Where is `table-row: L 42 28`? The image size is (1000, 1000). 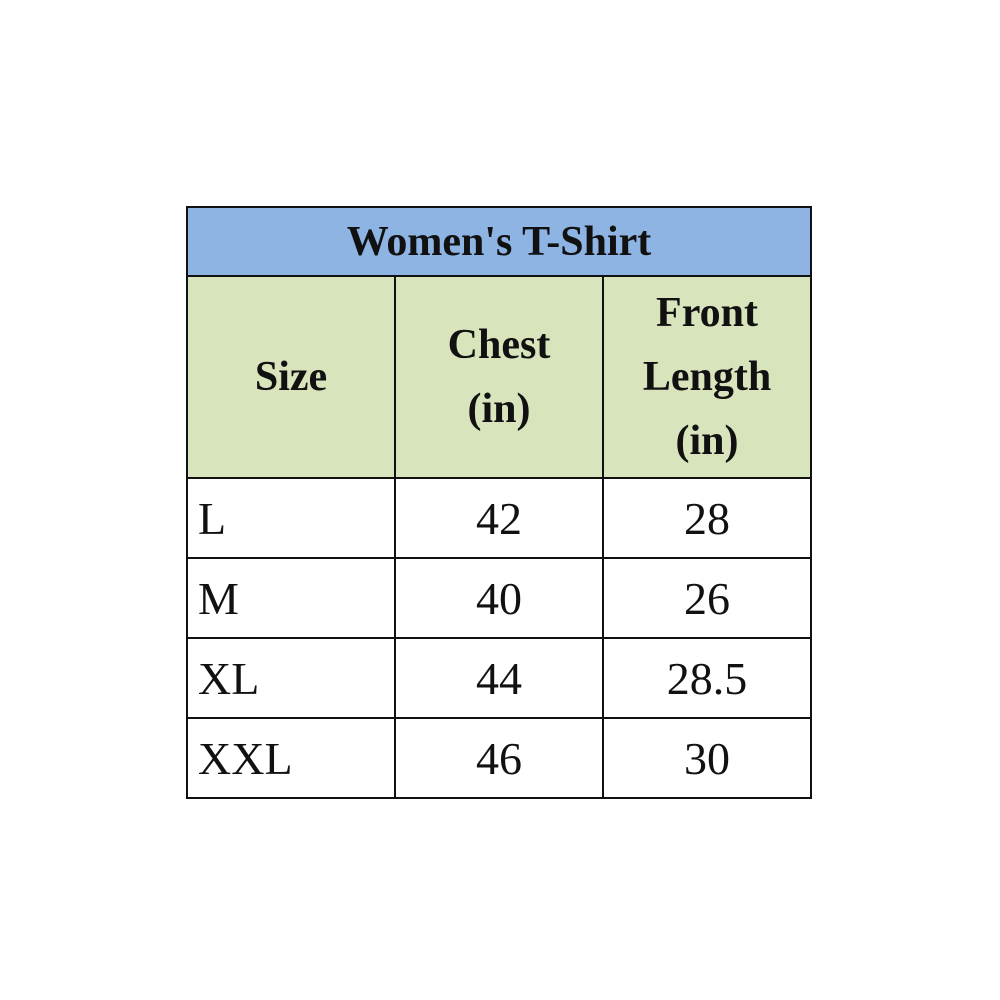 table-row: L 42 28 is located at coordinates (499, 518).